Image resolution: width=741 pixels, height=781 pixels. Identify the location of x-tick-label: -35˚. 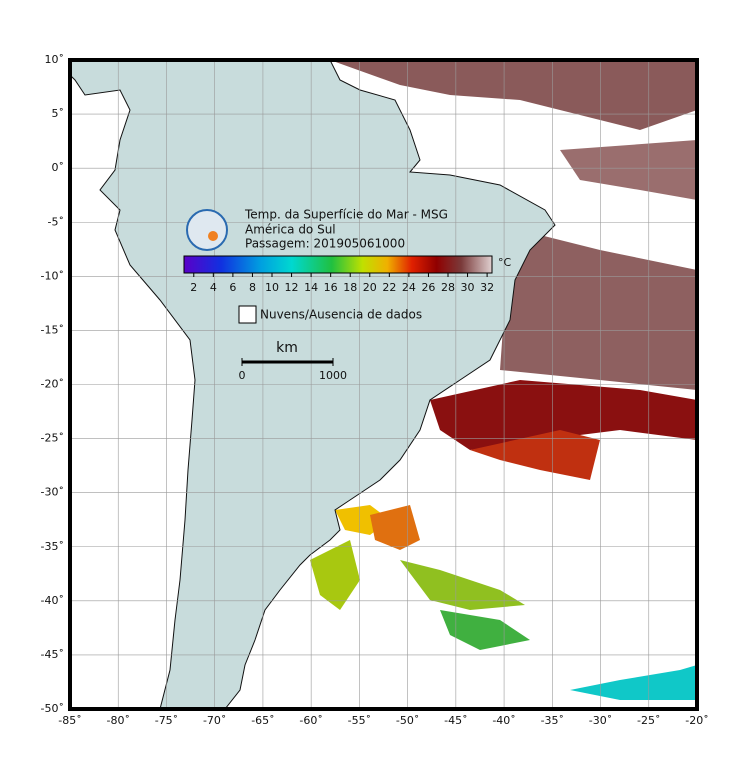
(552, 720).